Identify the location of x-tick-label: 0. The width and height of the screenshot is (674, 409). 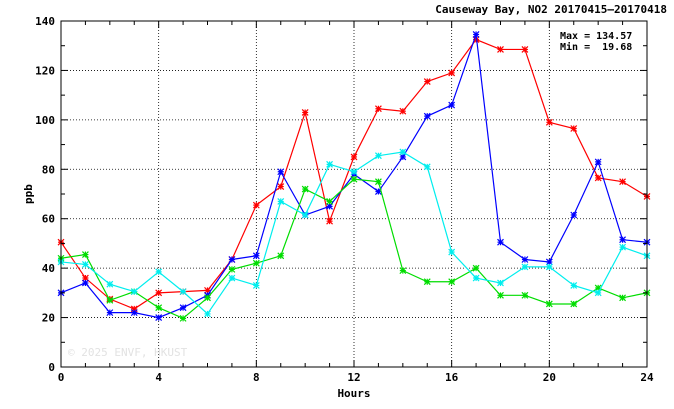
(61, 377).